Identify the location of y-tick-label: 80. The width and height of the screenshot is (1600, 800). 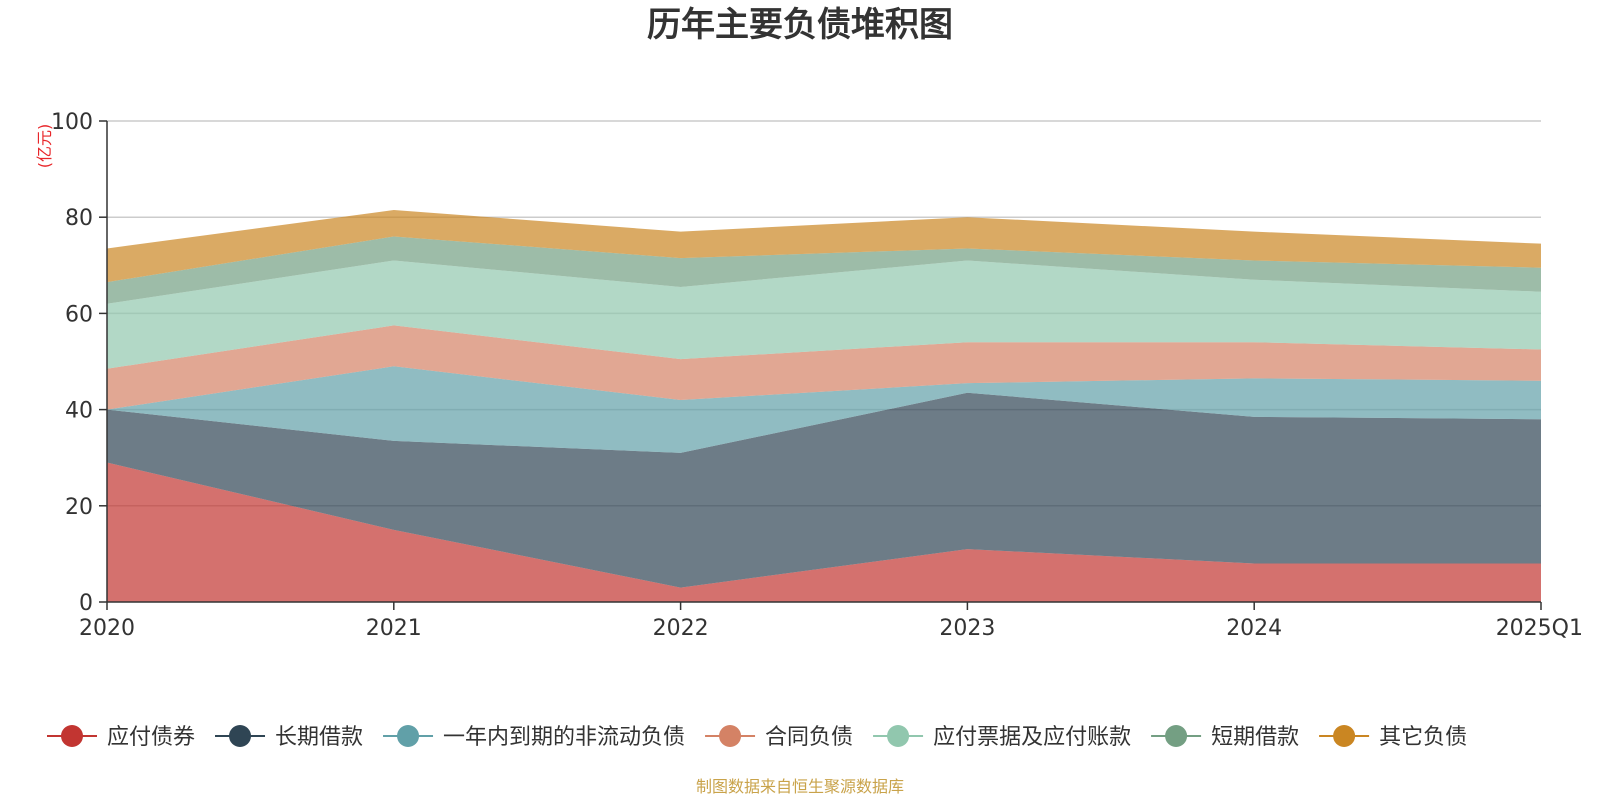
(79, 218).